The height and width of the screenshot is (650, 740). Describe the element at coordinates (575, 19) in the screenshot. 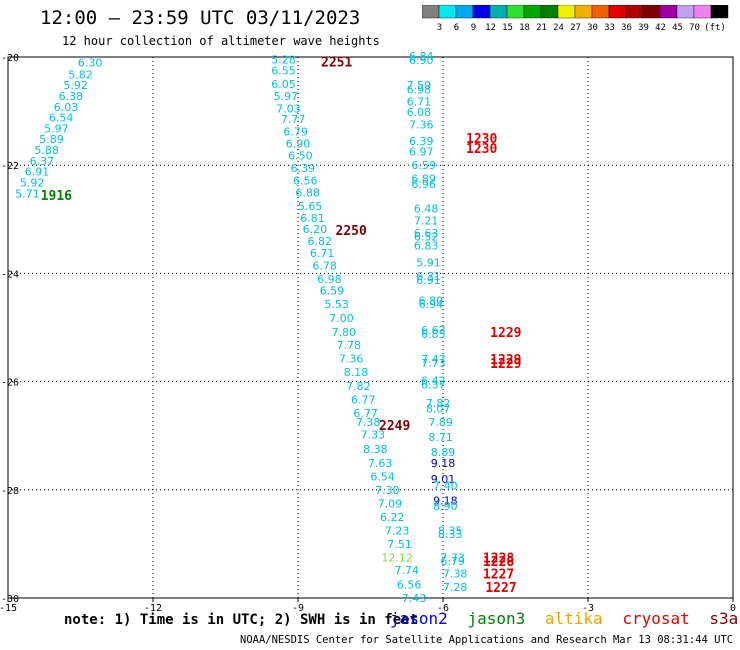

I see `color-scale-bar: 3 6 9 12 15 18 21 24 27 30 33 36 39 42 45 70 (ft)` at that location.